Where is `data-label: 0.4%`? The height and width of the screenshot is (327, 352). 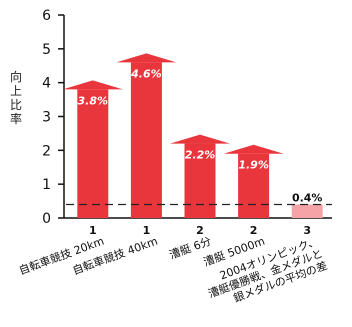 data-label: 0.4% is located at coordinates (307, 197).